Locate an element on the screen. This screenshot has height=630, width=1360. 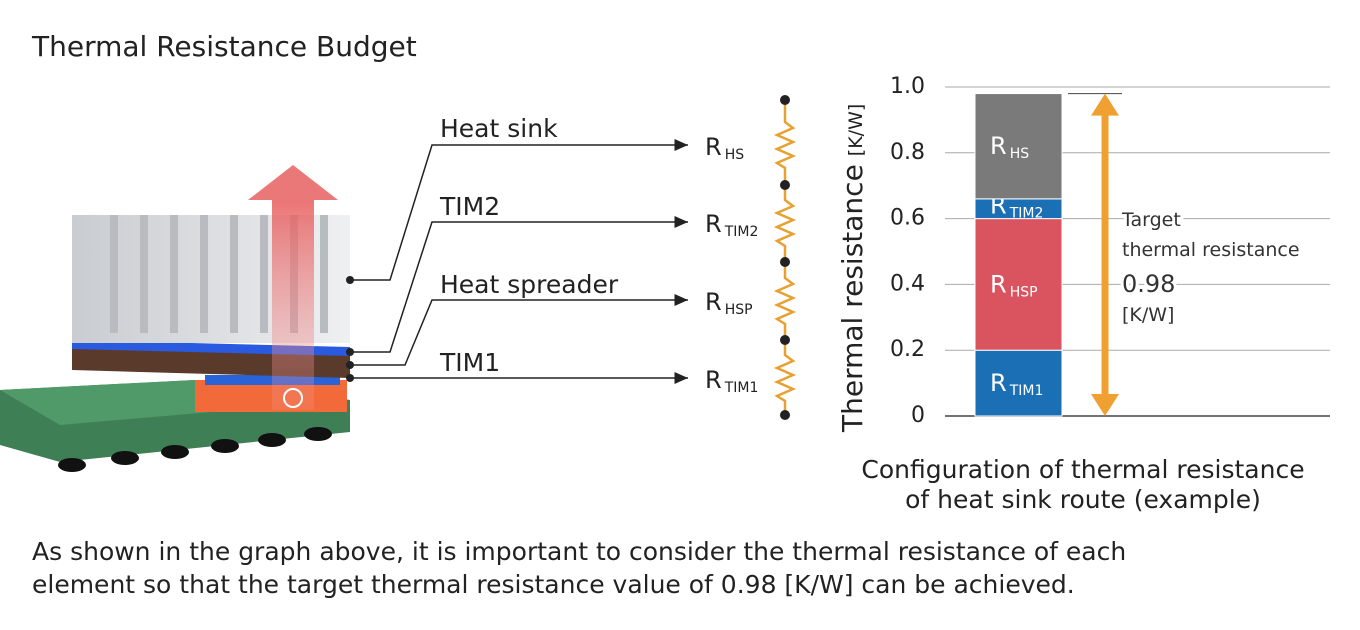
title: Thermal Resistance Budget is located at coordinates (224, 46).